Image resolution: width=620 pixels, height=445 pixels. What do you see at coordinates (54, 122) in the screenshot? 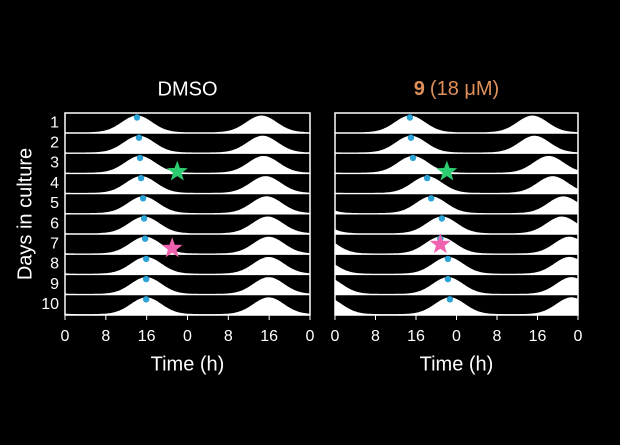
I see `y-tick-label: 1` at bounding box center [54, 122].